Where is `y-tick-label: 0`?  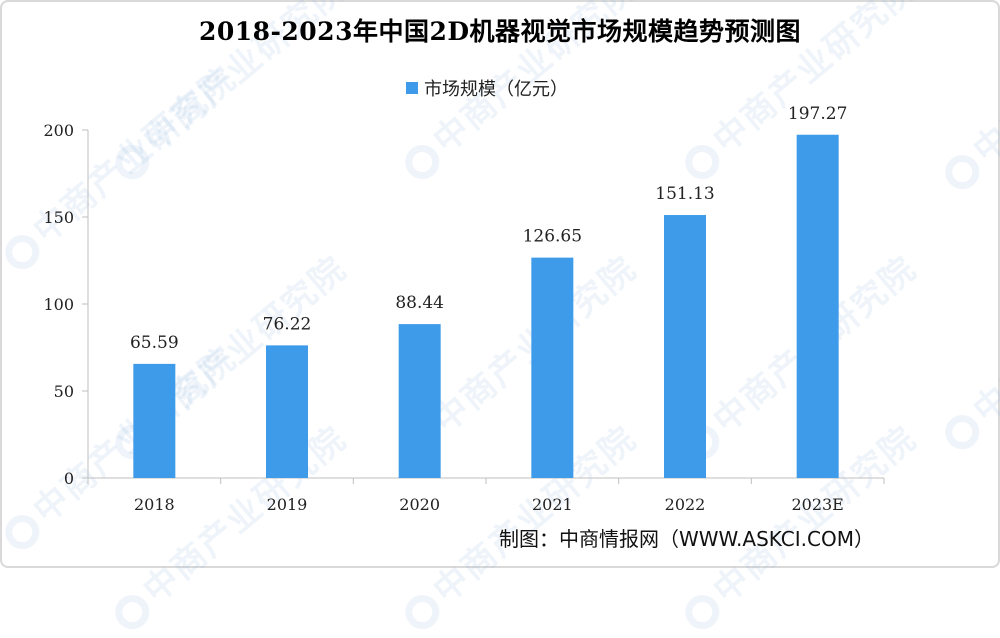 y-tick-label: 0 is located at coordinates (69, 478).